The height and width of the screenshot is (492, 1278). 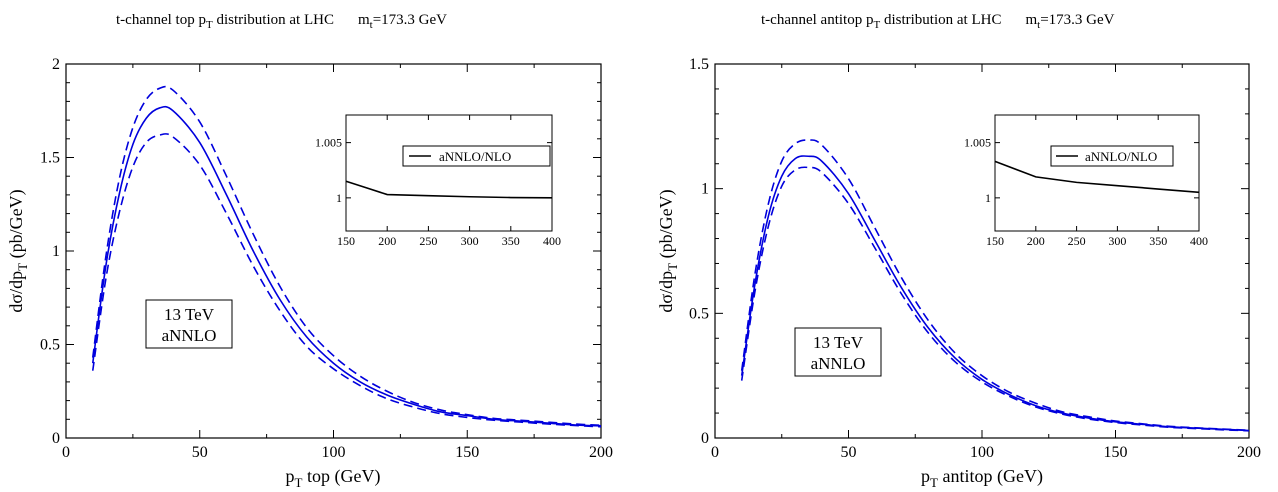 I want to click on y-tick-label: 2, so click(x=56, y=64).